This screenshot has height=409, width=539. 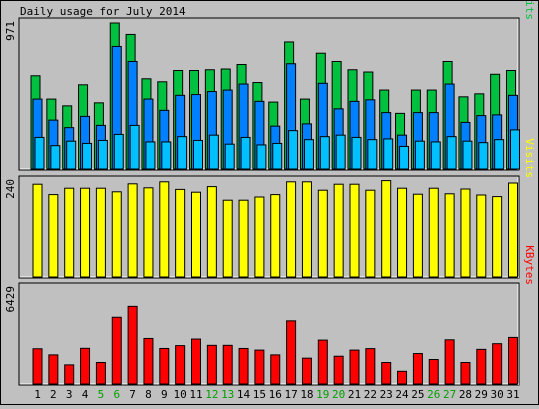 I want to click on x-tick-label-day-30: 30, so click(x=497, y=394).